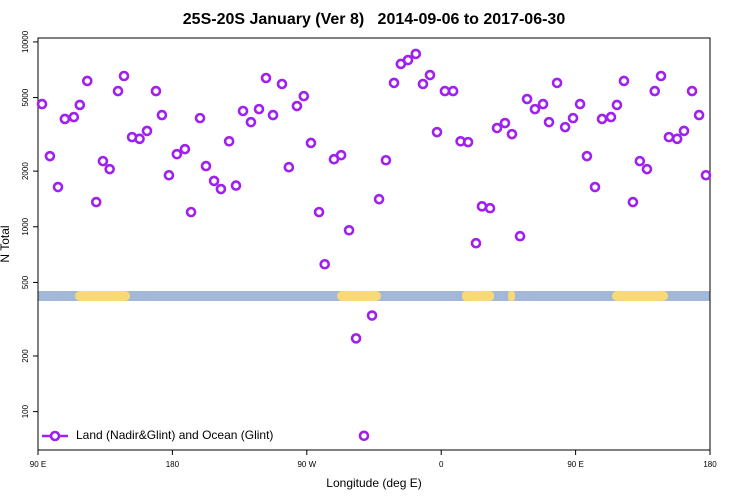  What do you see at coordinates (25, 411) in the screenshot?
I see `y-tick-label: 100` at bounding box center [25, 411].